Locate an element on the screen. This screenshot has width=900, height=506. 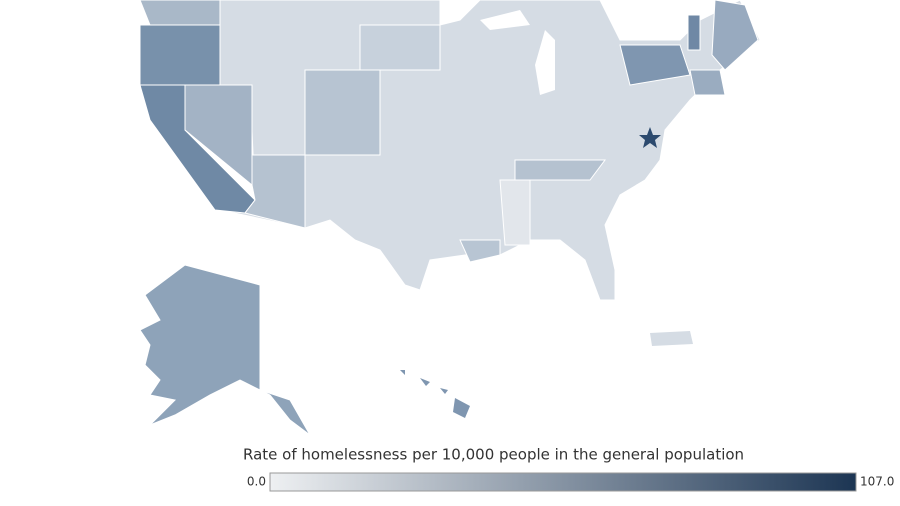
state-south-dakota is located at coordinates (400, 47).